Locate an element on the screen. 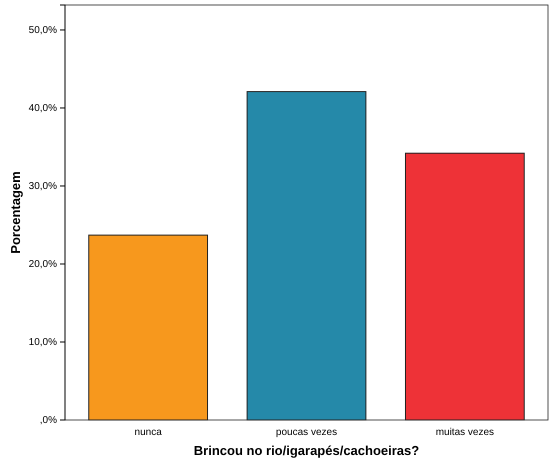 This screenshot has height=463, width=550. y-tick-label: 10,0% is located at coordinates (43, 342).